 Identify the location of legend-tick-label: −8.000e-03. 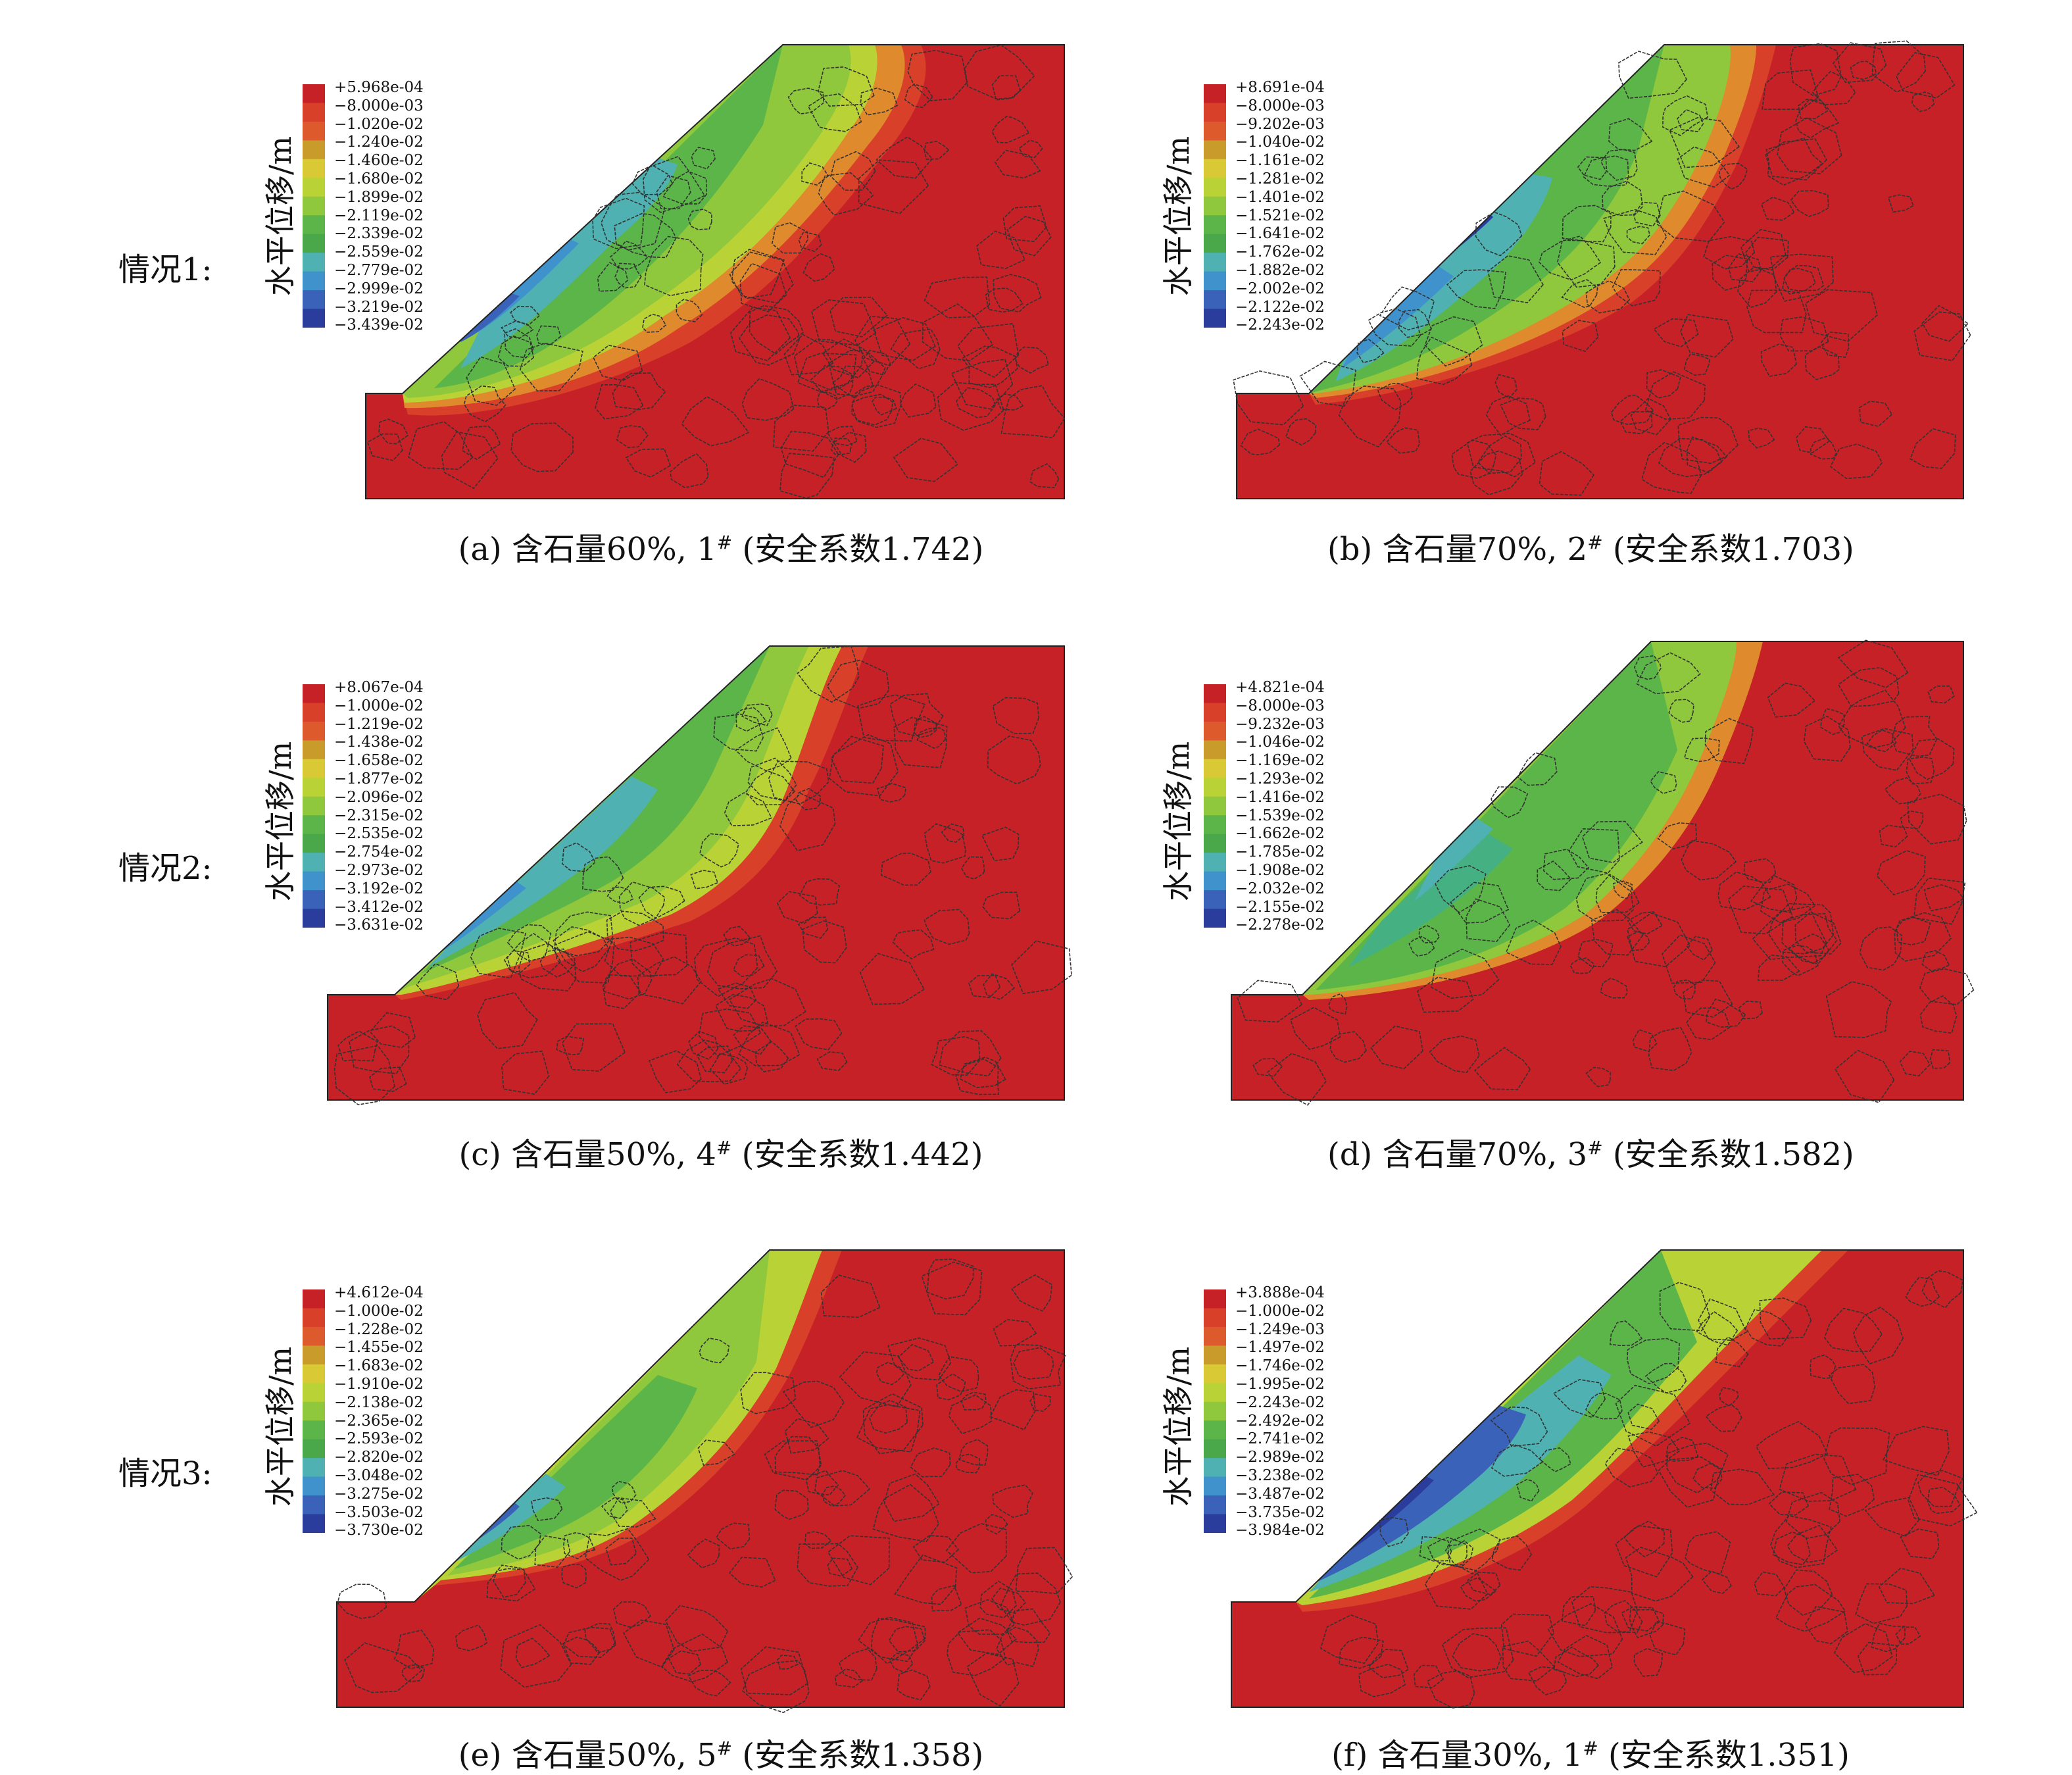
(1280, 705).